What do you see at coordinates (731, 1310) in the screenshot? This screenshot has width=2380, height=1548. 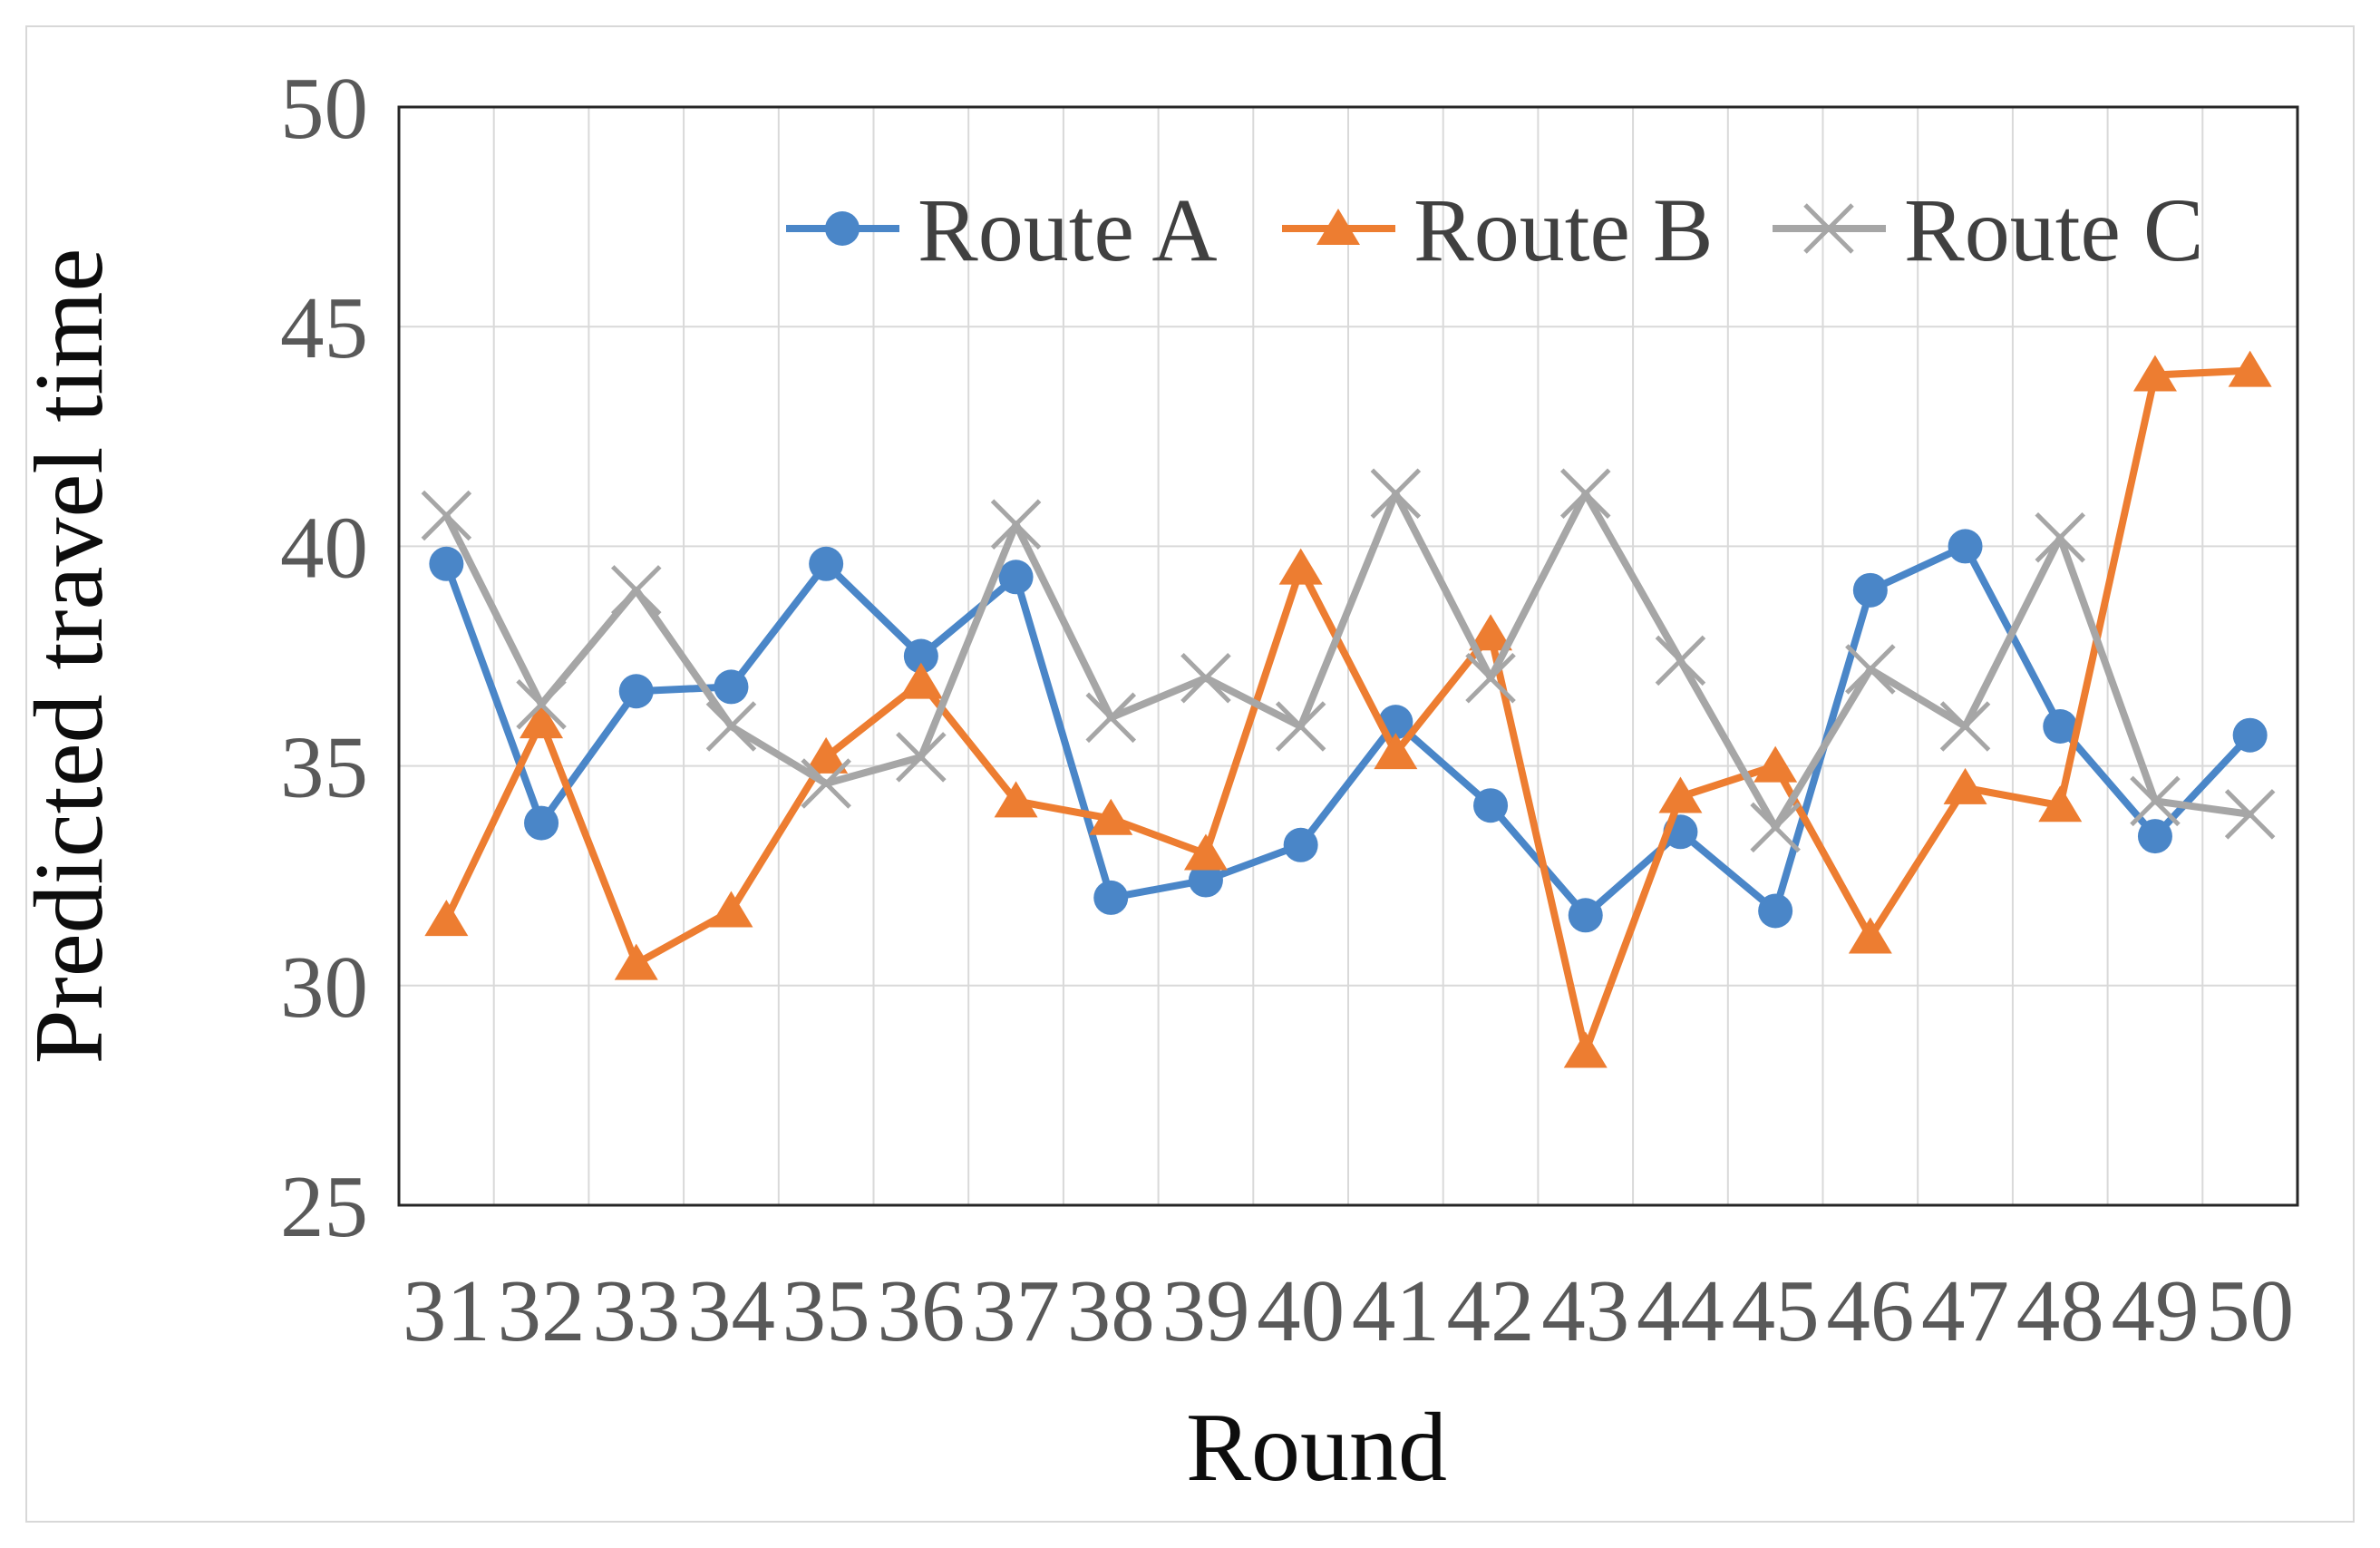 I see `x-tick-label: 34` at bounding box center [731, 1310].